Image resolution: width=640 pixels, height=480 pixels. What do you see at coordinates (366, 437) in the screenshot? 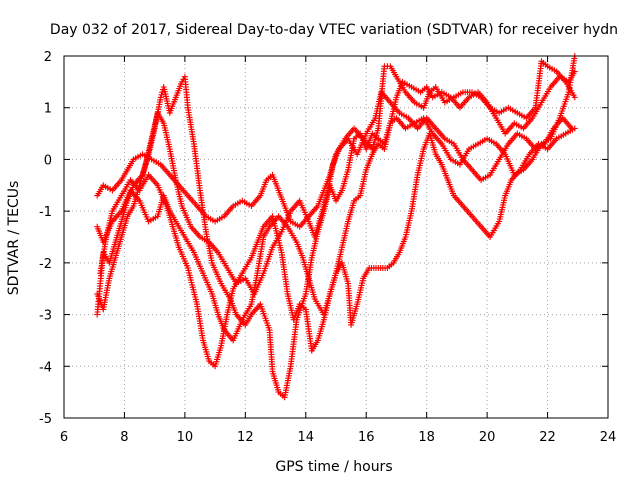
I see `x-tick-label: 16` at bounding box center [366, 437].